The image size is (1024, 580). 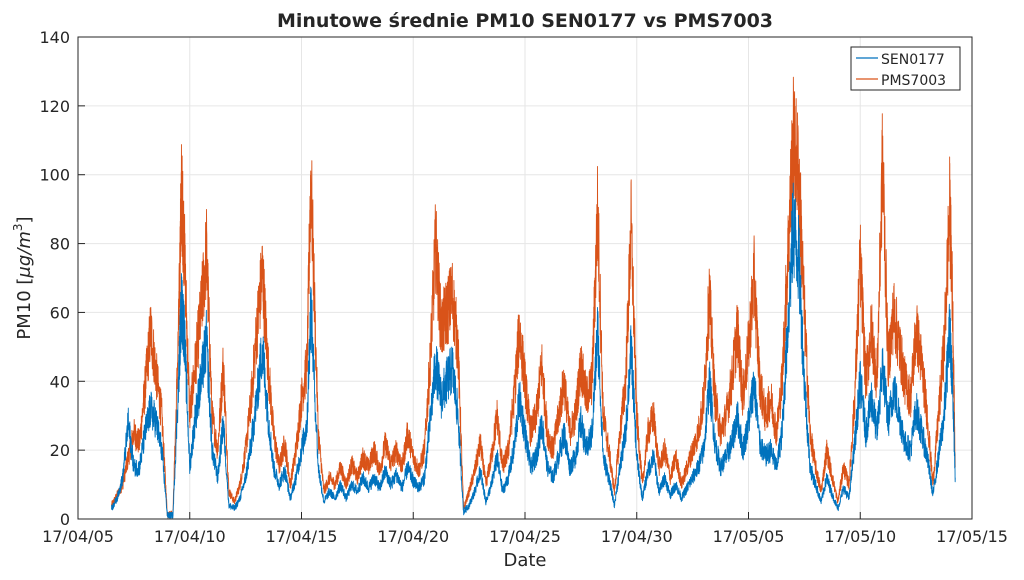 I want to click on y-tick-label: 80, so click(x=60, y=244).